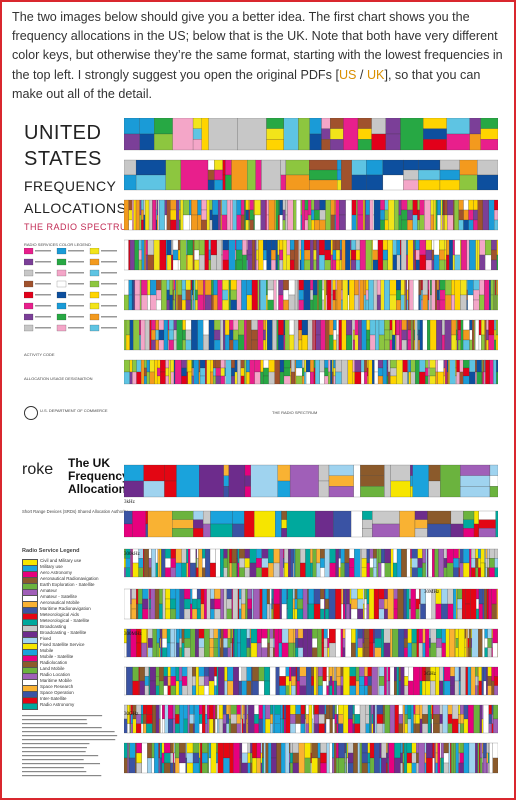 Image resolution: width=516 pixels, height=800 pixels. Describe the element at coordinates (347, 74) in the screenshot. I see `us-pdf-link: US` at that location.